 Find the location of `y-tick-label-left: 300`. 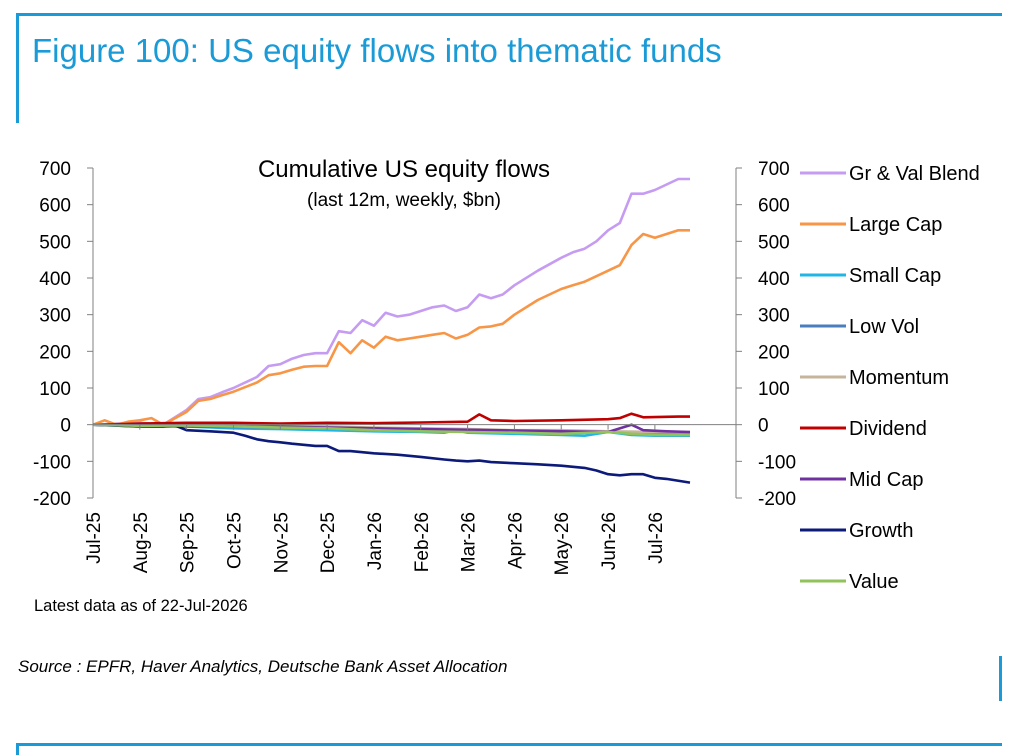

y-tick-label-left: 300 is located at coordinates (55, 316).